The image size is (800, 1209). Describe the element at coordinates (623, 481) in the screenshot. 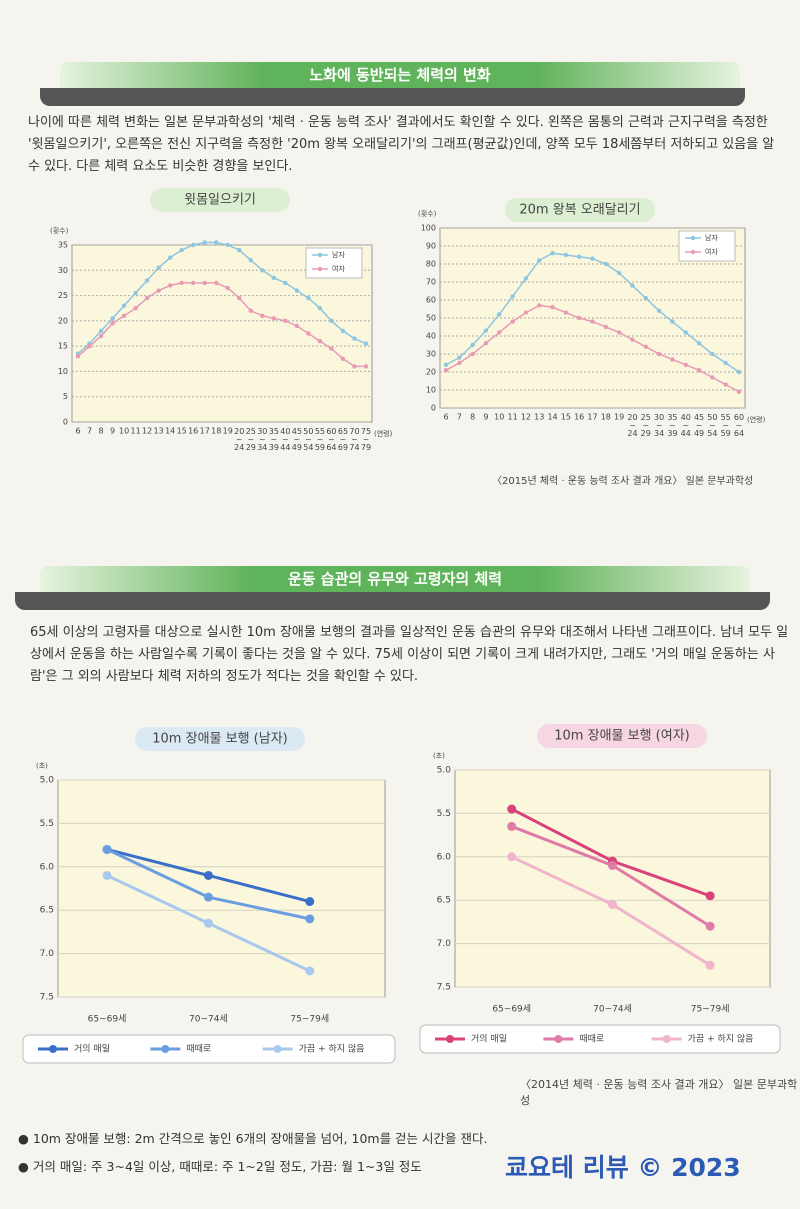

I see `source: 〈2015년 체력 · 운동 능력 조사 결과 개요〉 일본 문부과학성` at that location.